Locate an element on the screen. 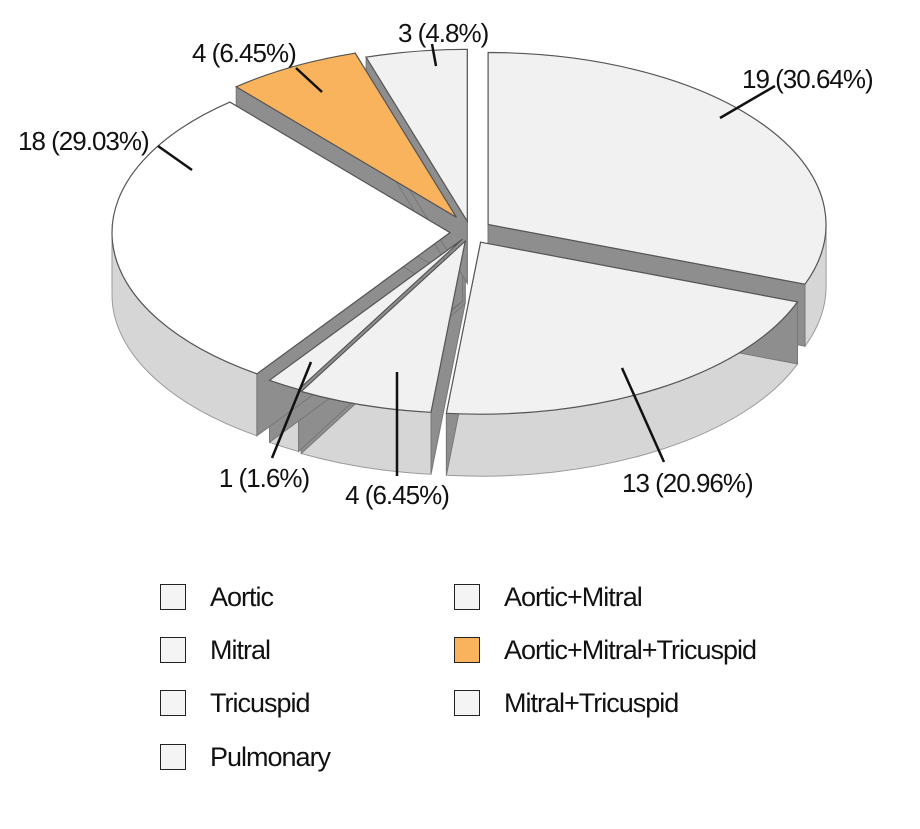 The width and height of the screenshot is (920, 829). data-label: 3 (4.8%) is located at coordinates (443, 33).